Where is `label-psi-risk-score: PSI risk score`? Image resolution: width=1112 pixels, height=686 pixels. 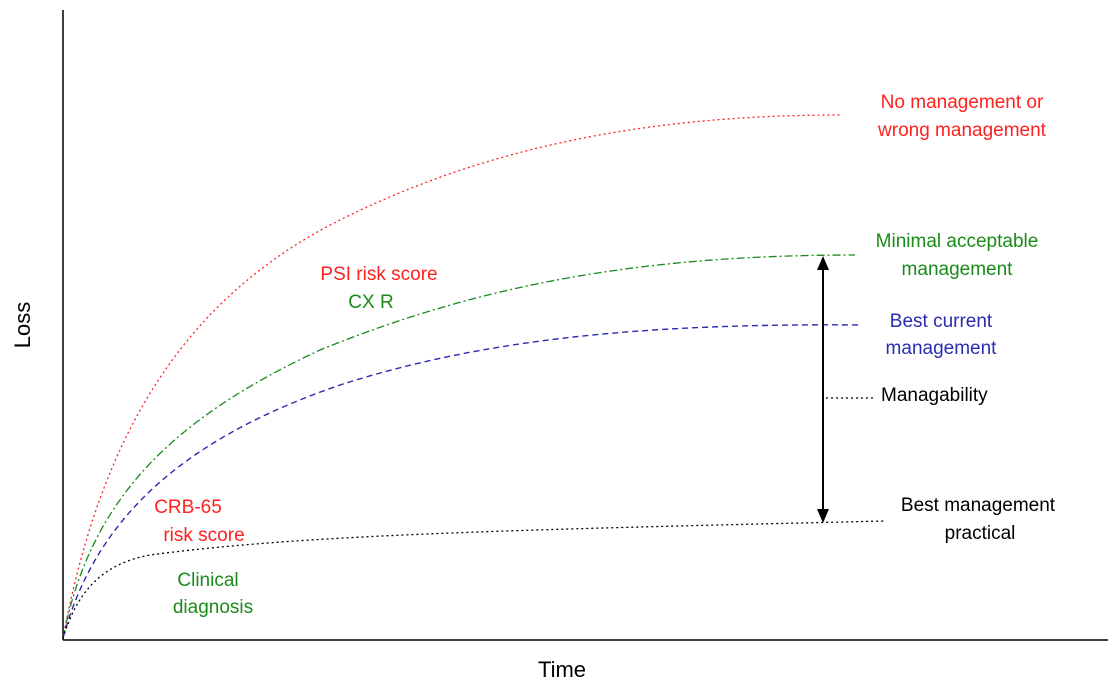 label-psi-risk-score: PSI risk score is located at coordinates (378, 274).